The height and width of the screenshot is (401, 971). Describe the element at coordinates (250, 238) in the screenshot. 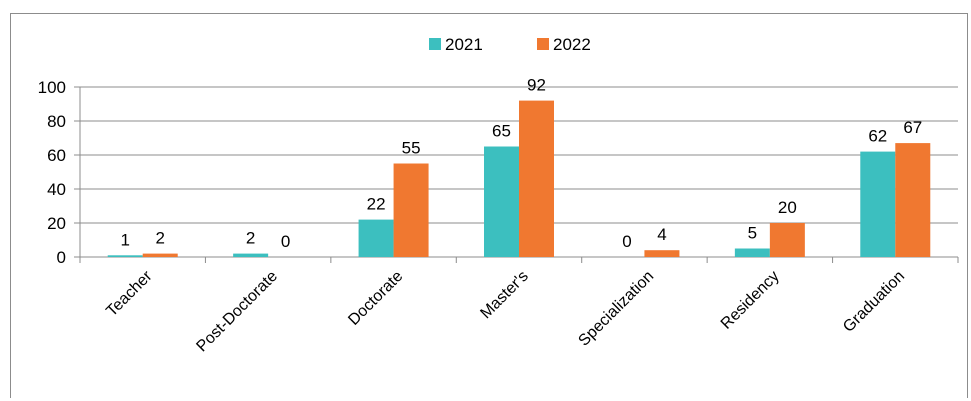

I see `data-label-2021-post-doctorate: 2` at that location.